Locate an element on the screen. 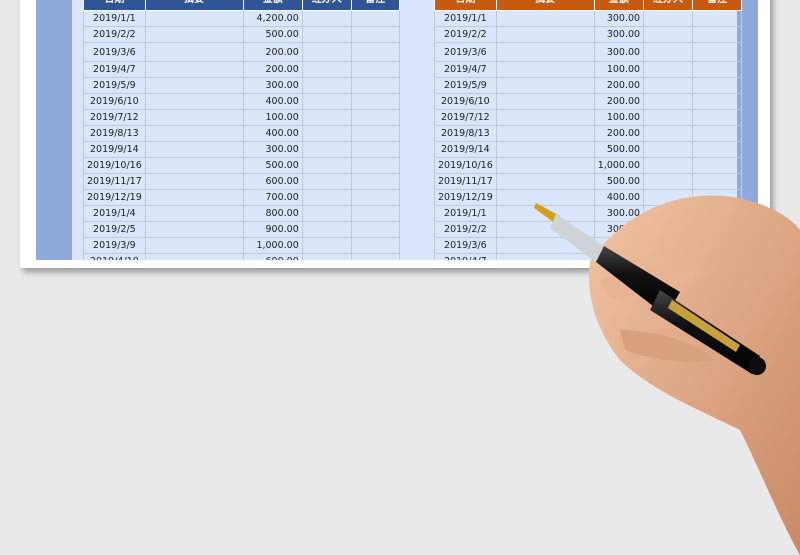 The image size is (800, 555). table-row: 2019/3/9 1,000.00 is located at coordinates (241, 245).